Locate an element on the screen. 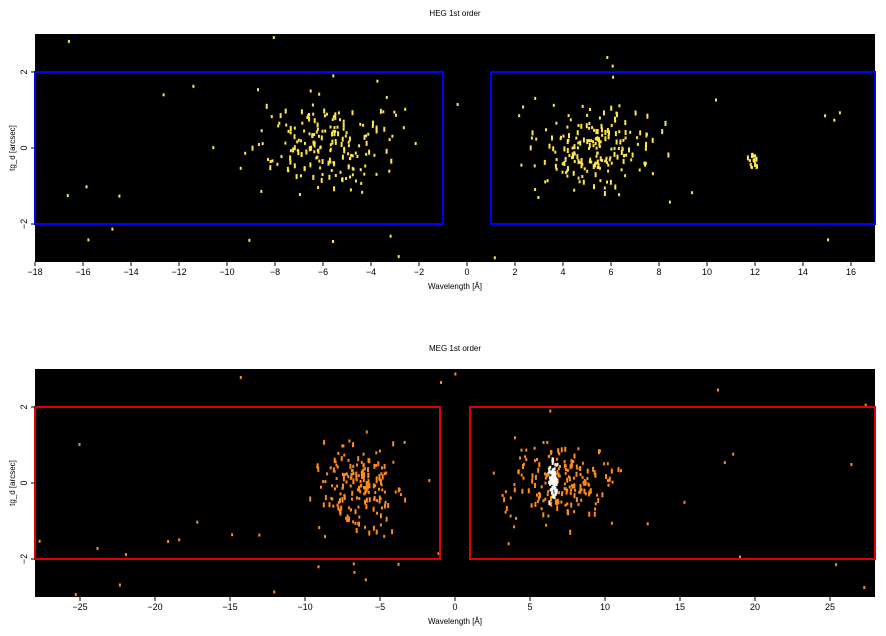 This screenshot has width=886, height=636. heg-x-tick-label: 12 is located at coordinates (755, 272).